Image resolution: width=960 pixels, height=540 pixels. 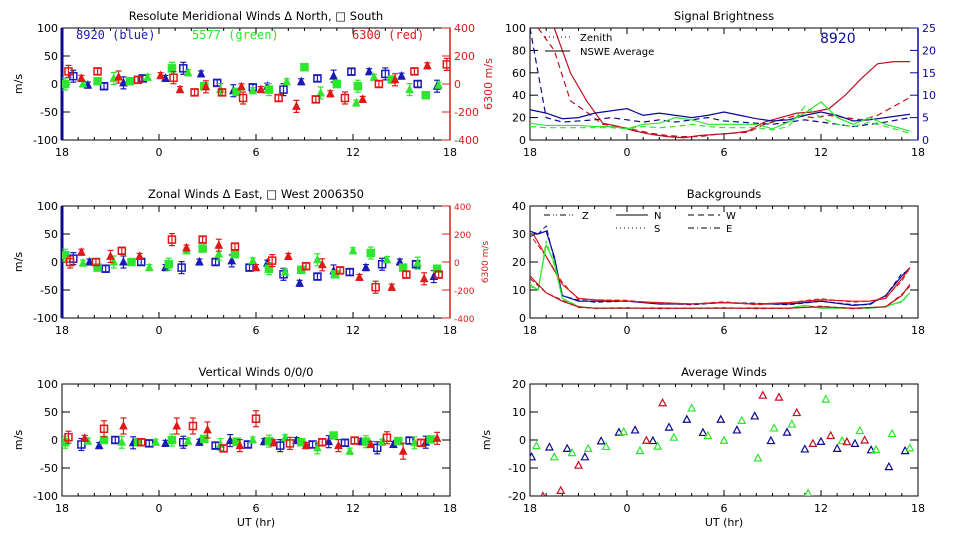 What do you see at coordinates (353, 508) in the screenshot?
I see `x-tick-label: 12` at bounding box center [353, 508].